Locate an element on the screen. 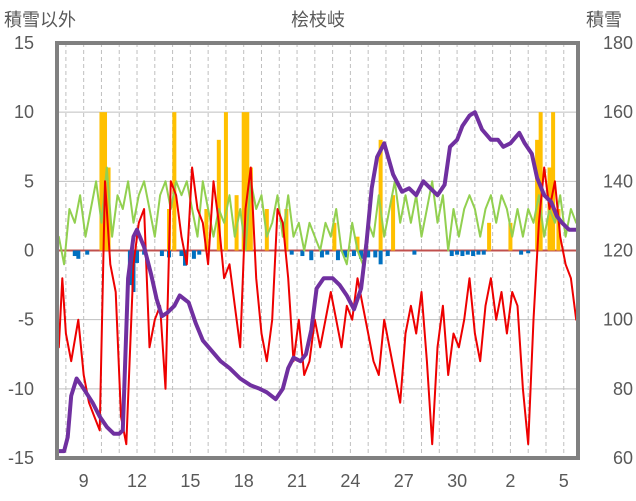  x-tick-label: 30 is located at coordinates (457, 481).